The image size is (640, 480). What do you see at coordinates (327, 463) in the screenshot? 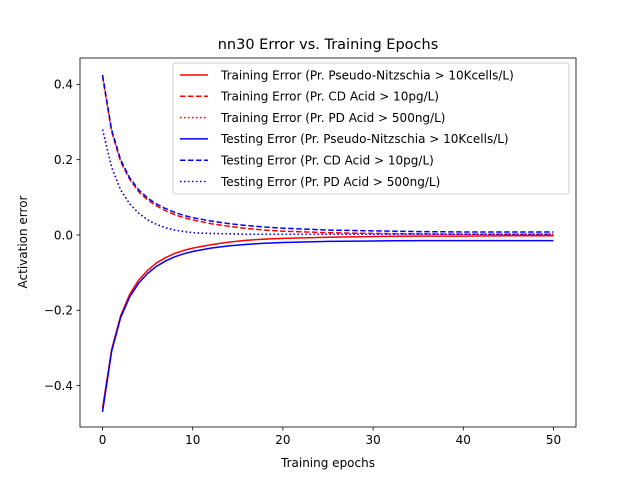
I see `x-axis-label: Training epochs` at bounding box center [327, 463].